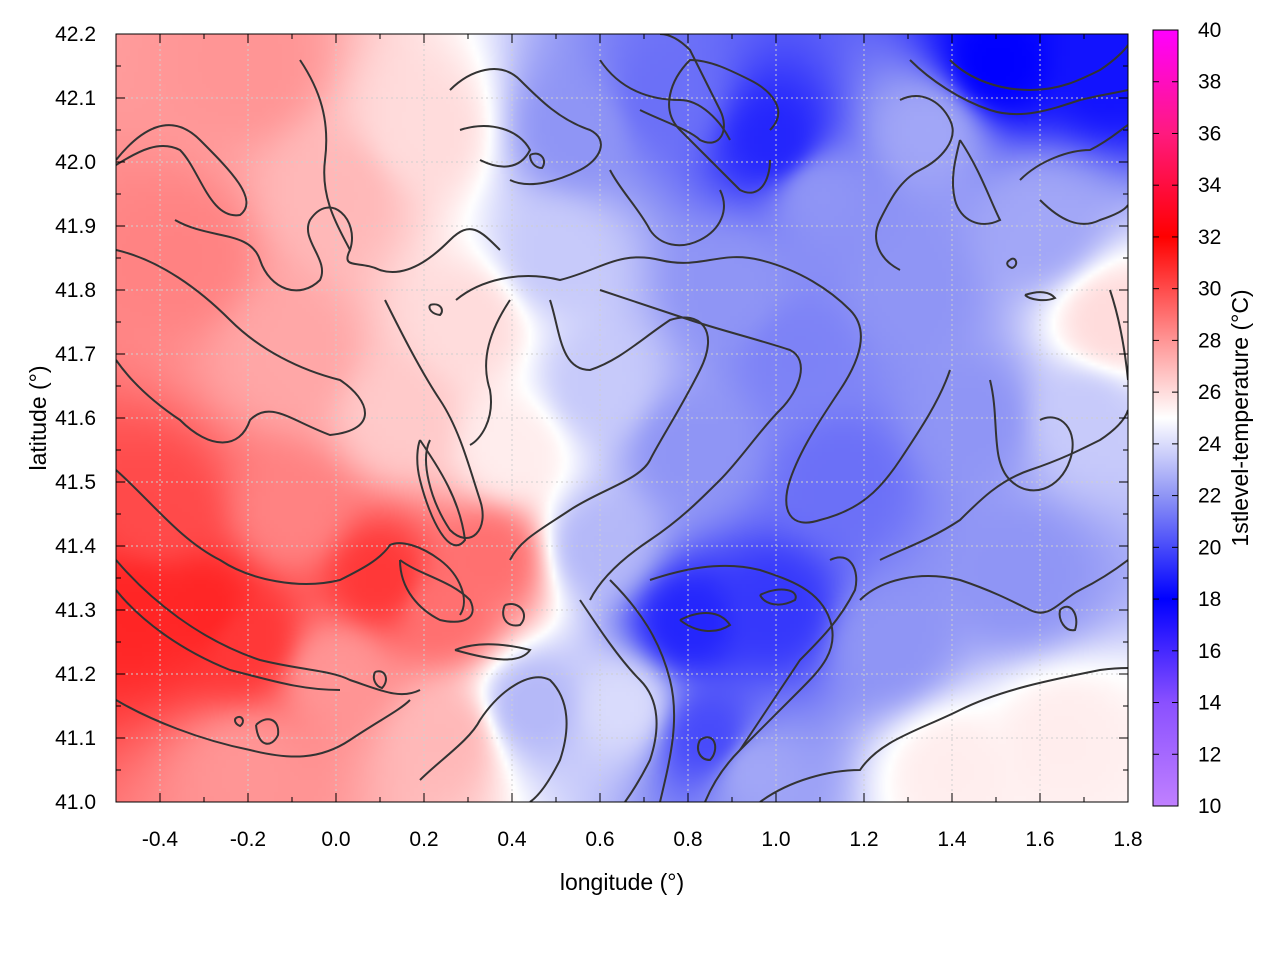  Describe the element at coordinates (1209, 30) in the screenshot. I see `colorbar-tick-label: 40` at that location.